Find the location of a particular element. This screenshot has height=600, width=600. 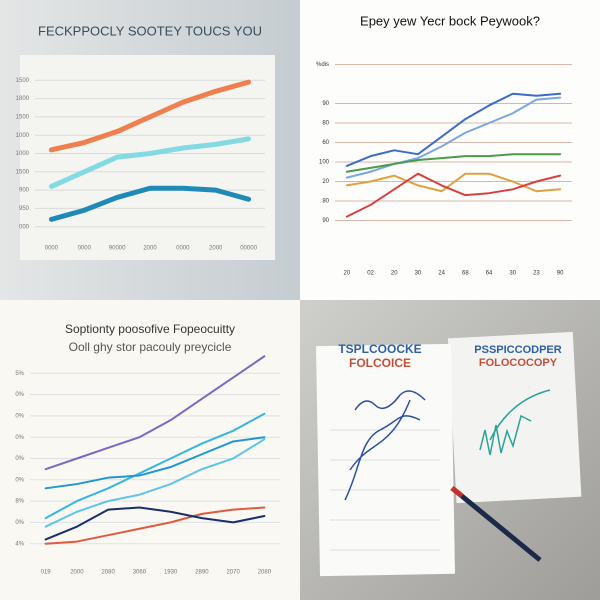

paper-subtitle: FOLCOICE is located at coordinates (380, 363).